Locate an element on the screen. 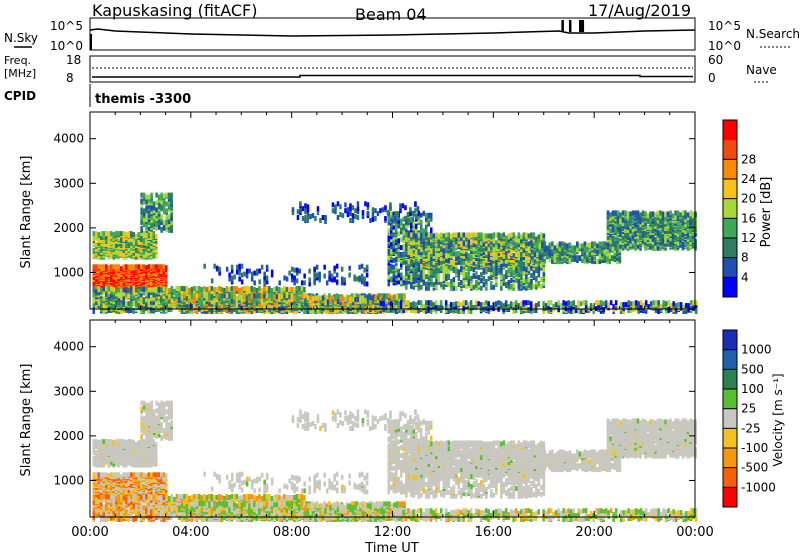  nave-label: Nave is located at coordinates (761, 70).